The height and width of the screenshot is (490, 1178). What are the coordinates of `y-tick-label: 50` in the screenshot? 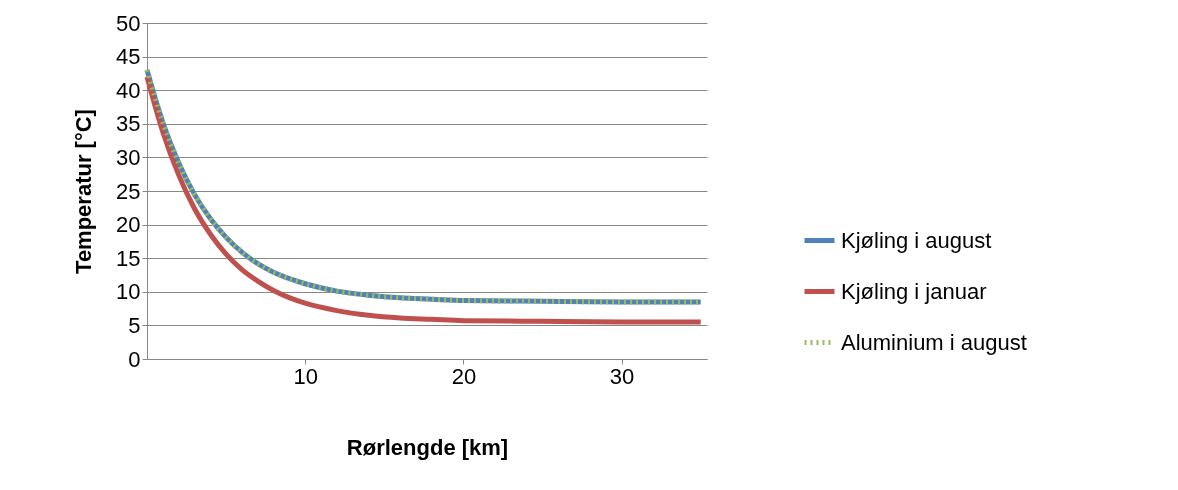 It's located at (128, 23).